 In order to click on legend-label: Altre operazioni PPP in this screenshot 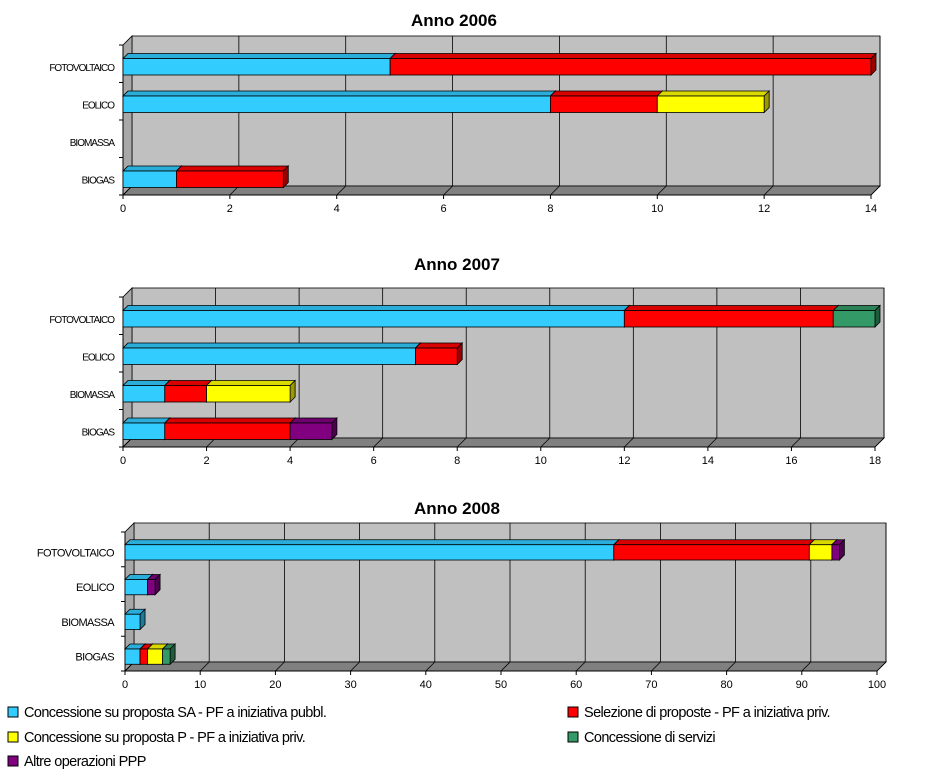, I will do `click(85, 762)`.